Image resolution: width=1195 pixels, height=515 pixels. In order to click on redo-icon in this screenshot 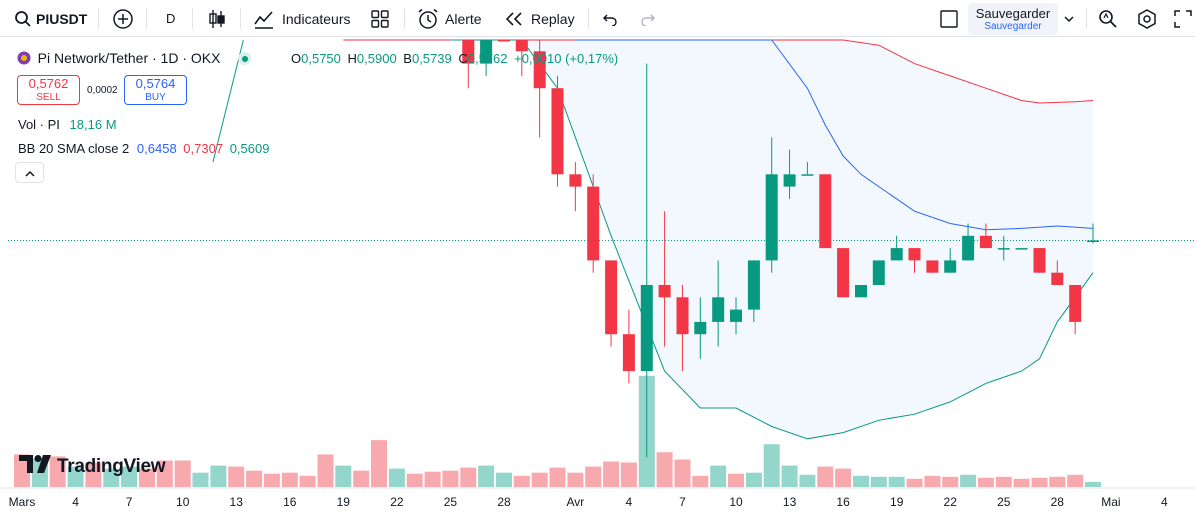, I will do `click(648, 19)`.